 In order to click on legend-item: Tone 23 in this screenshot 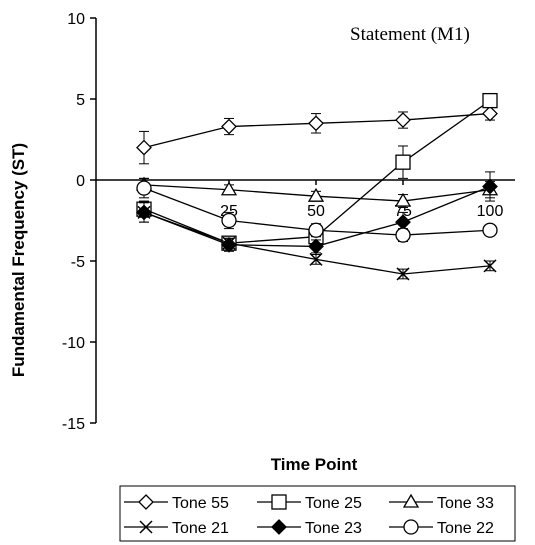, I will do `click(309, 528)`.